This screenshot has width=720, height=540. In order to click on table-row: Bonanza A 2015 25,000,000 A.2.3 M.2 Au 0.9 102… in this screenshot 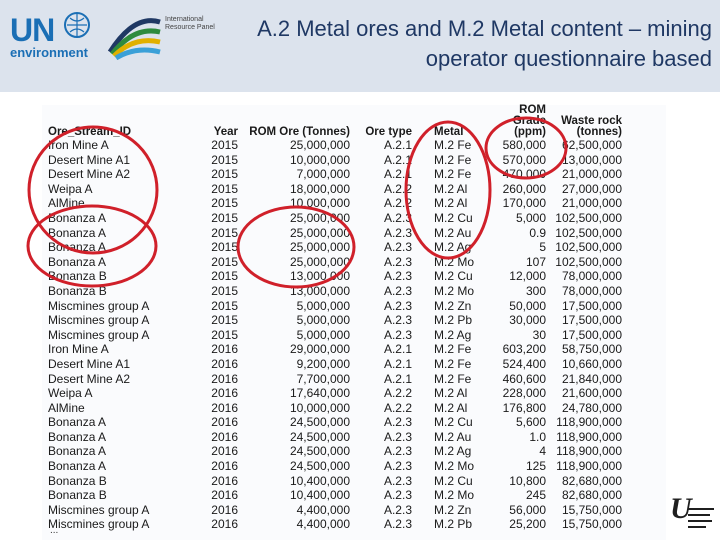, I will do `click(332, 233)`.